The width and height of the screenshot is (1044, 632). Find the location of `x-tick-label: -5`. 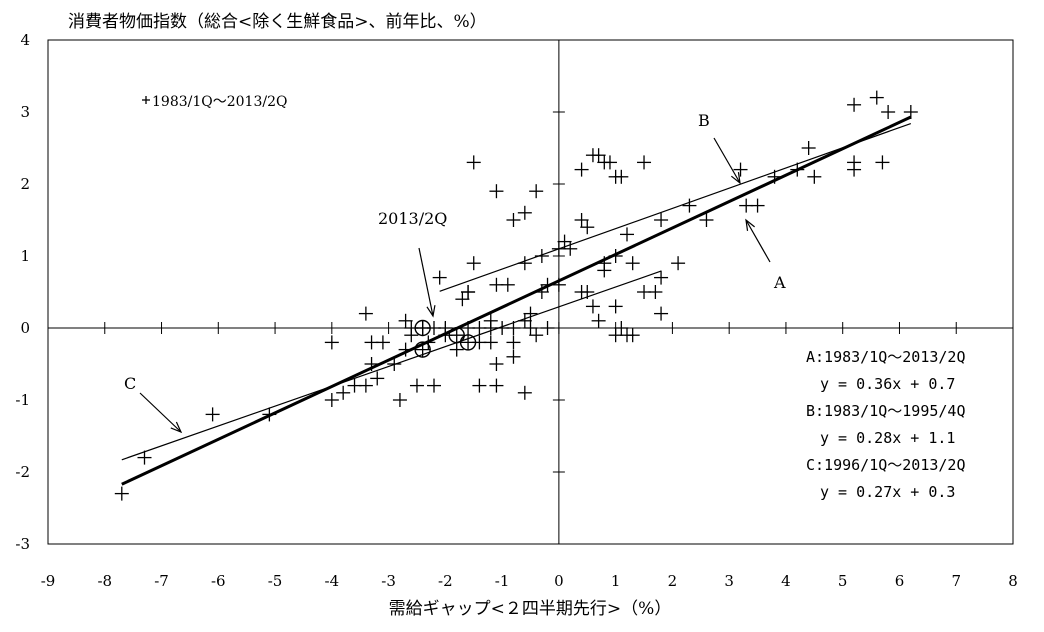

x-tick-label: -5 is located at coordinates (275, 581).